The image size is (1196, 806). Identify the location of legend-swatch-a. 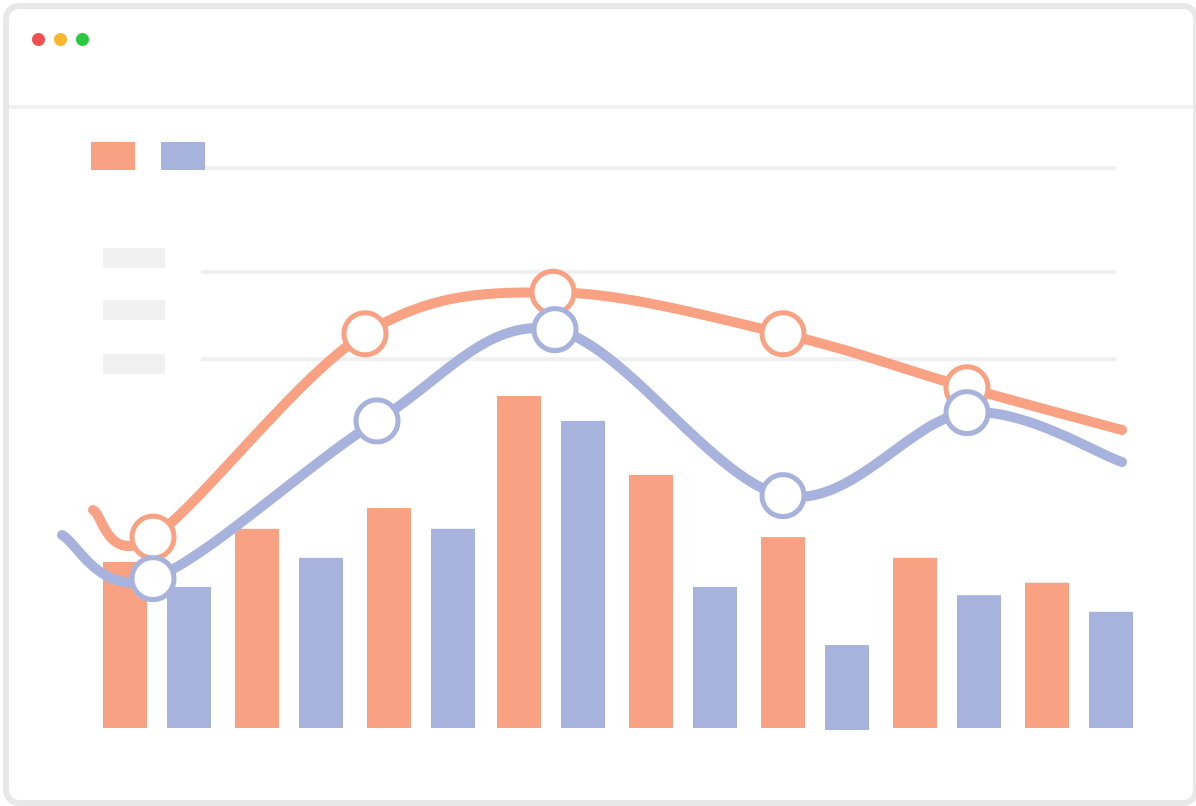
(113, 156).